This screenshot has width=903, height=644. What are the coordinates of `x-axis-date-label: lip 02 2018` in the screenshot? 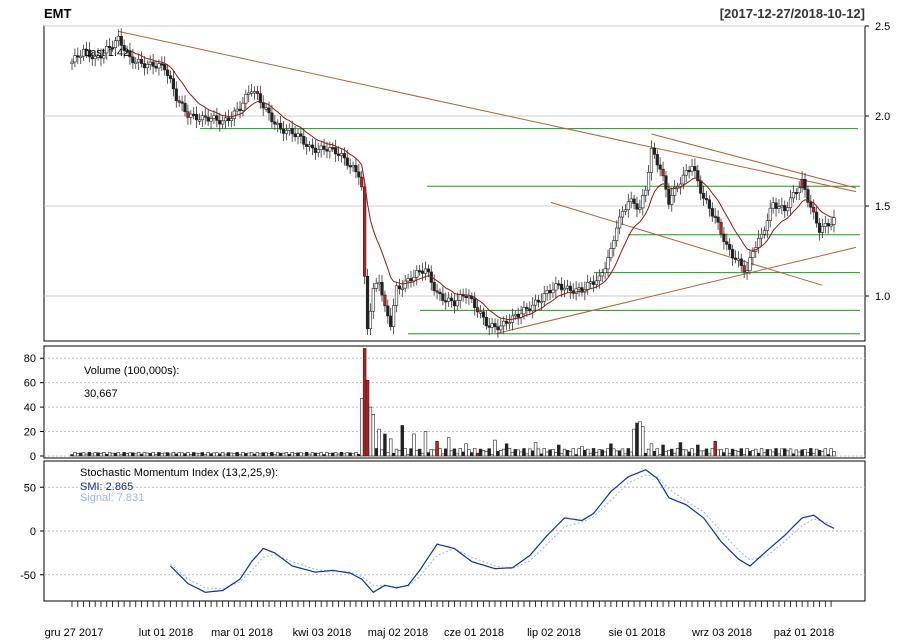 It's located at (554, 633).